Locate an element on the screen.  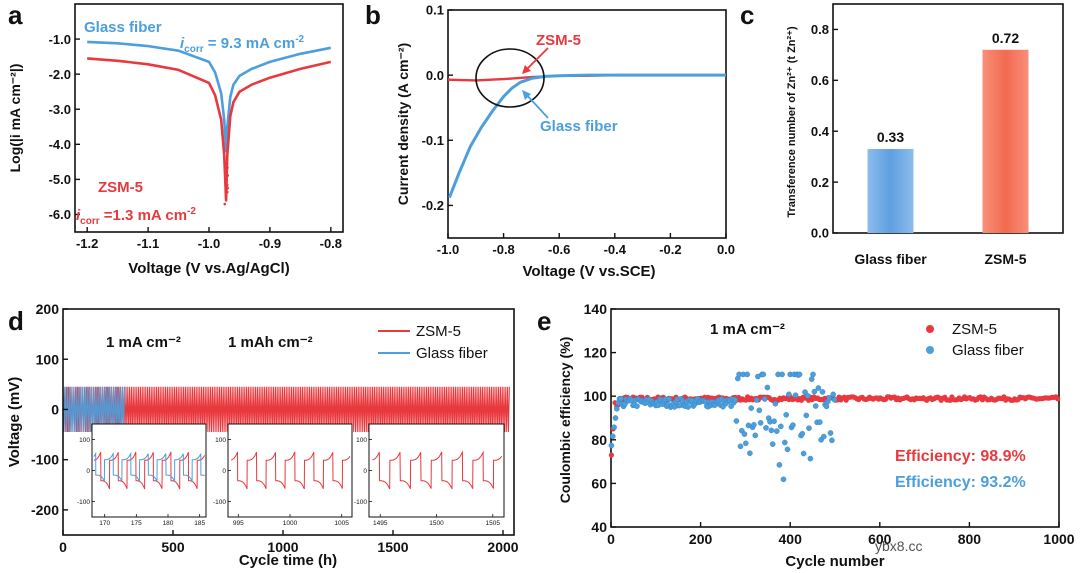
x-tick-label-b: -0.2 is located at coordinates (670, 249).